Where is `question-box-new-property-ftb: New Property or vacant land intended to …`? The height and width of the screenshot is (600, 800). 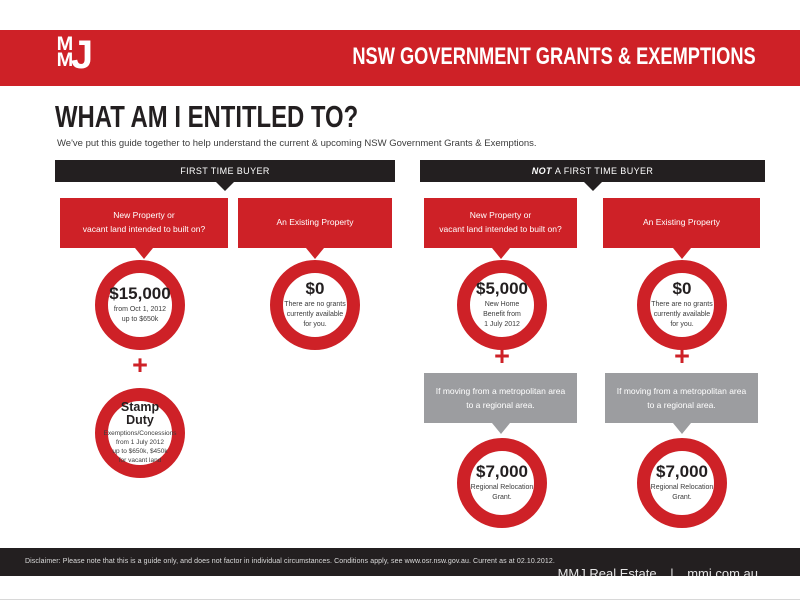
question-box-new-property-ftb: New Property or vacant land intended to … is located at coordinates (144, 228).